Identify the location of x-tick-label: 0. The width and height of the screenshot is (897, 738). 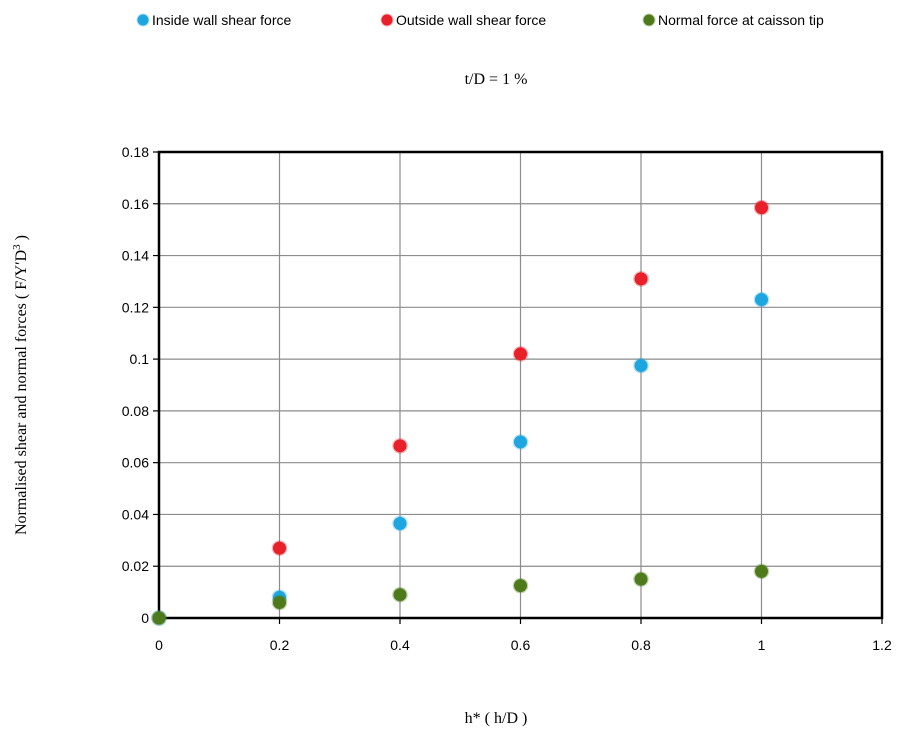
(159, 645).